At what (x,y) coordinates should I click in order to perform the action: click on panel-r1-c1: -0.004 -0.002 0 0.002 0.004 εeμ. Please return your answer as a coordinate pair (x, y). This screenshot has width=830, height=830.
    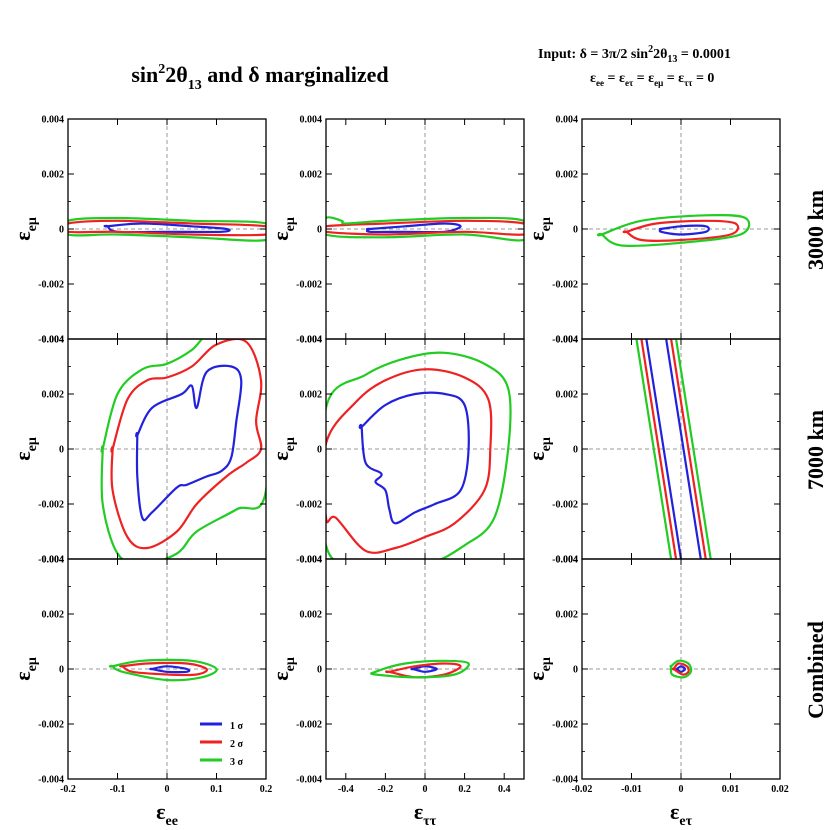
    Looking at the image, I should click on (396, 450).